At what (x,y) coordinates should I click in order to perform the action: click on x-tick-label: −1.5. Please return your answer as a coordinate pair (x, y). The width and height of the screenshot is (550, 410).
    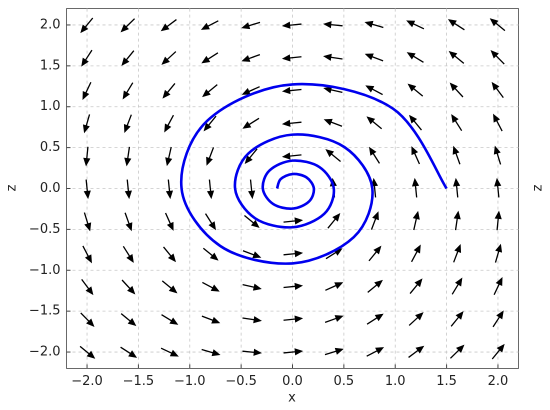
    Looking at the image, I should click on (139, 381).